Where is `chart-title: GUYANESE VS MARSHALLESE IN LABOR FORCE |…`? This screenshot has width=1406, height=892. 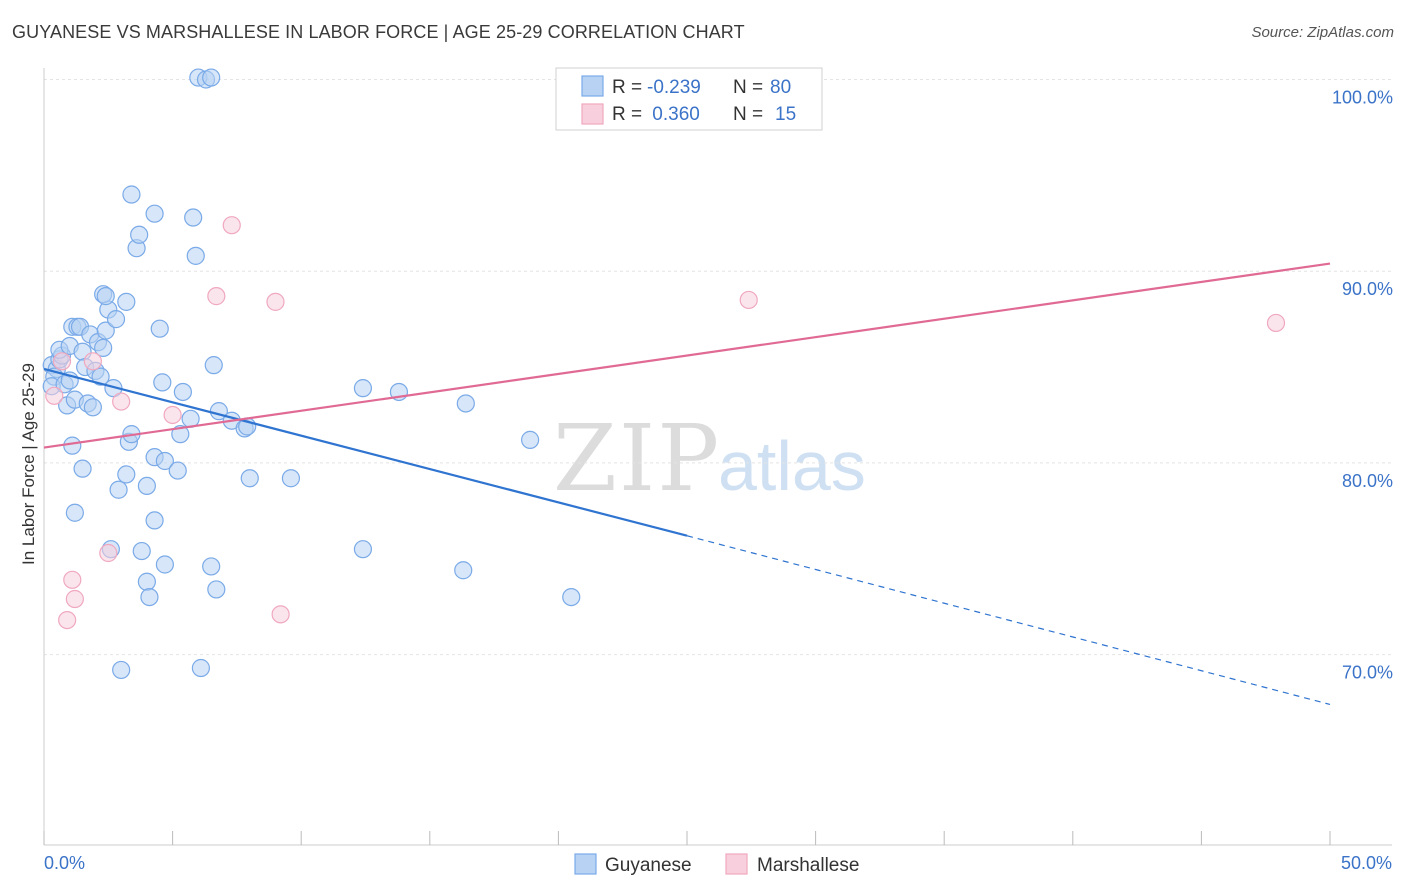 chart-title: GUYANESE VS MARSHALLESE IN LABOR FORCE |… is located at coordinates (378, 32).